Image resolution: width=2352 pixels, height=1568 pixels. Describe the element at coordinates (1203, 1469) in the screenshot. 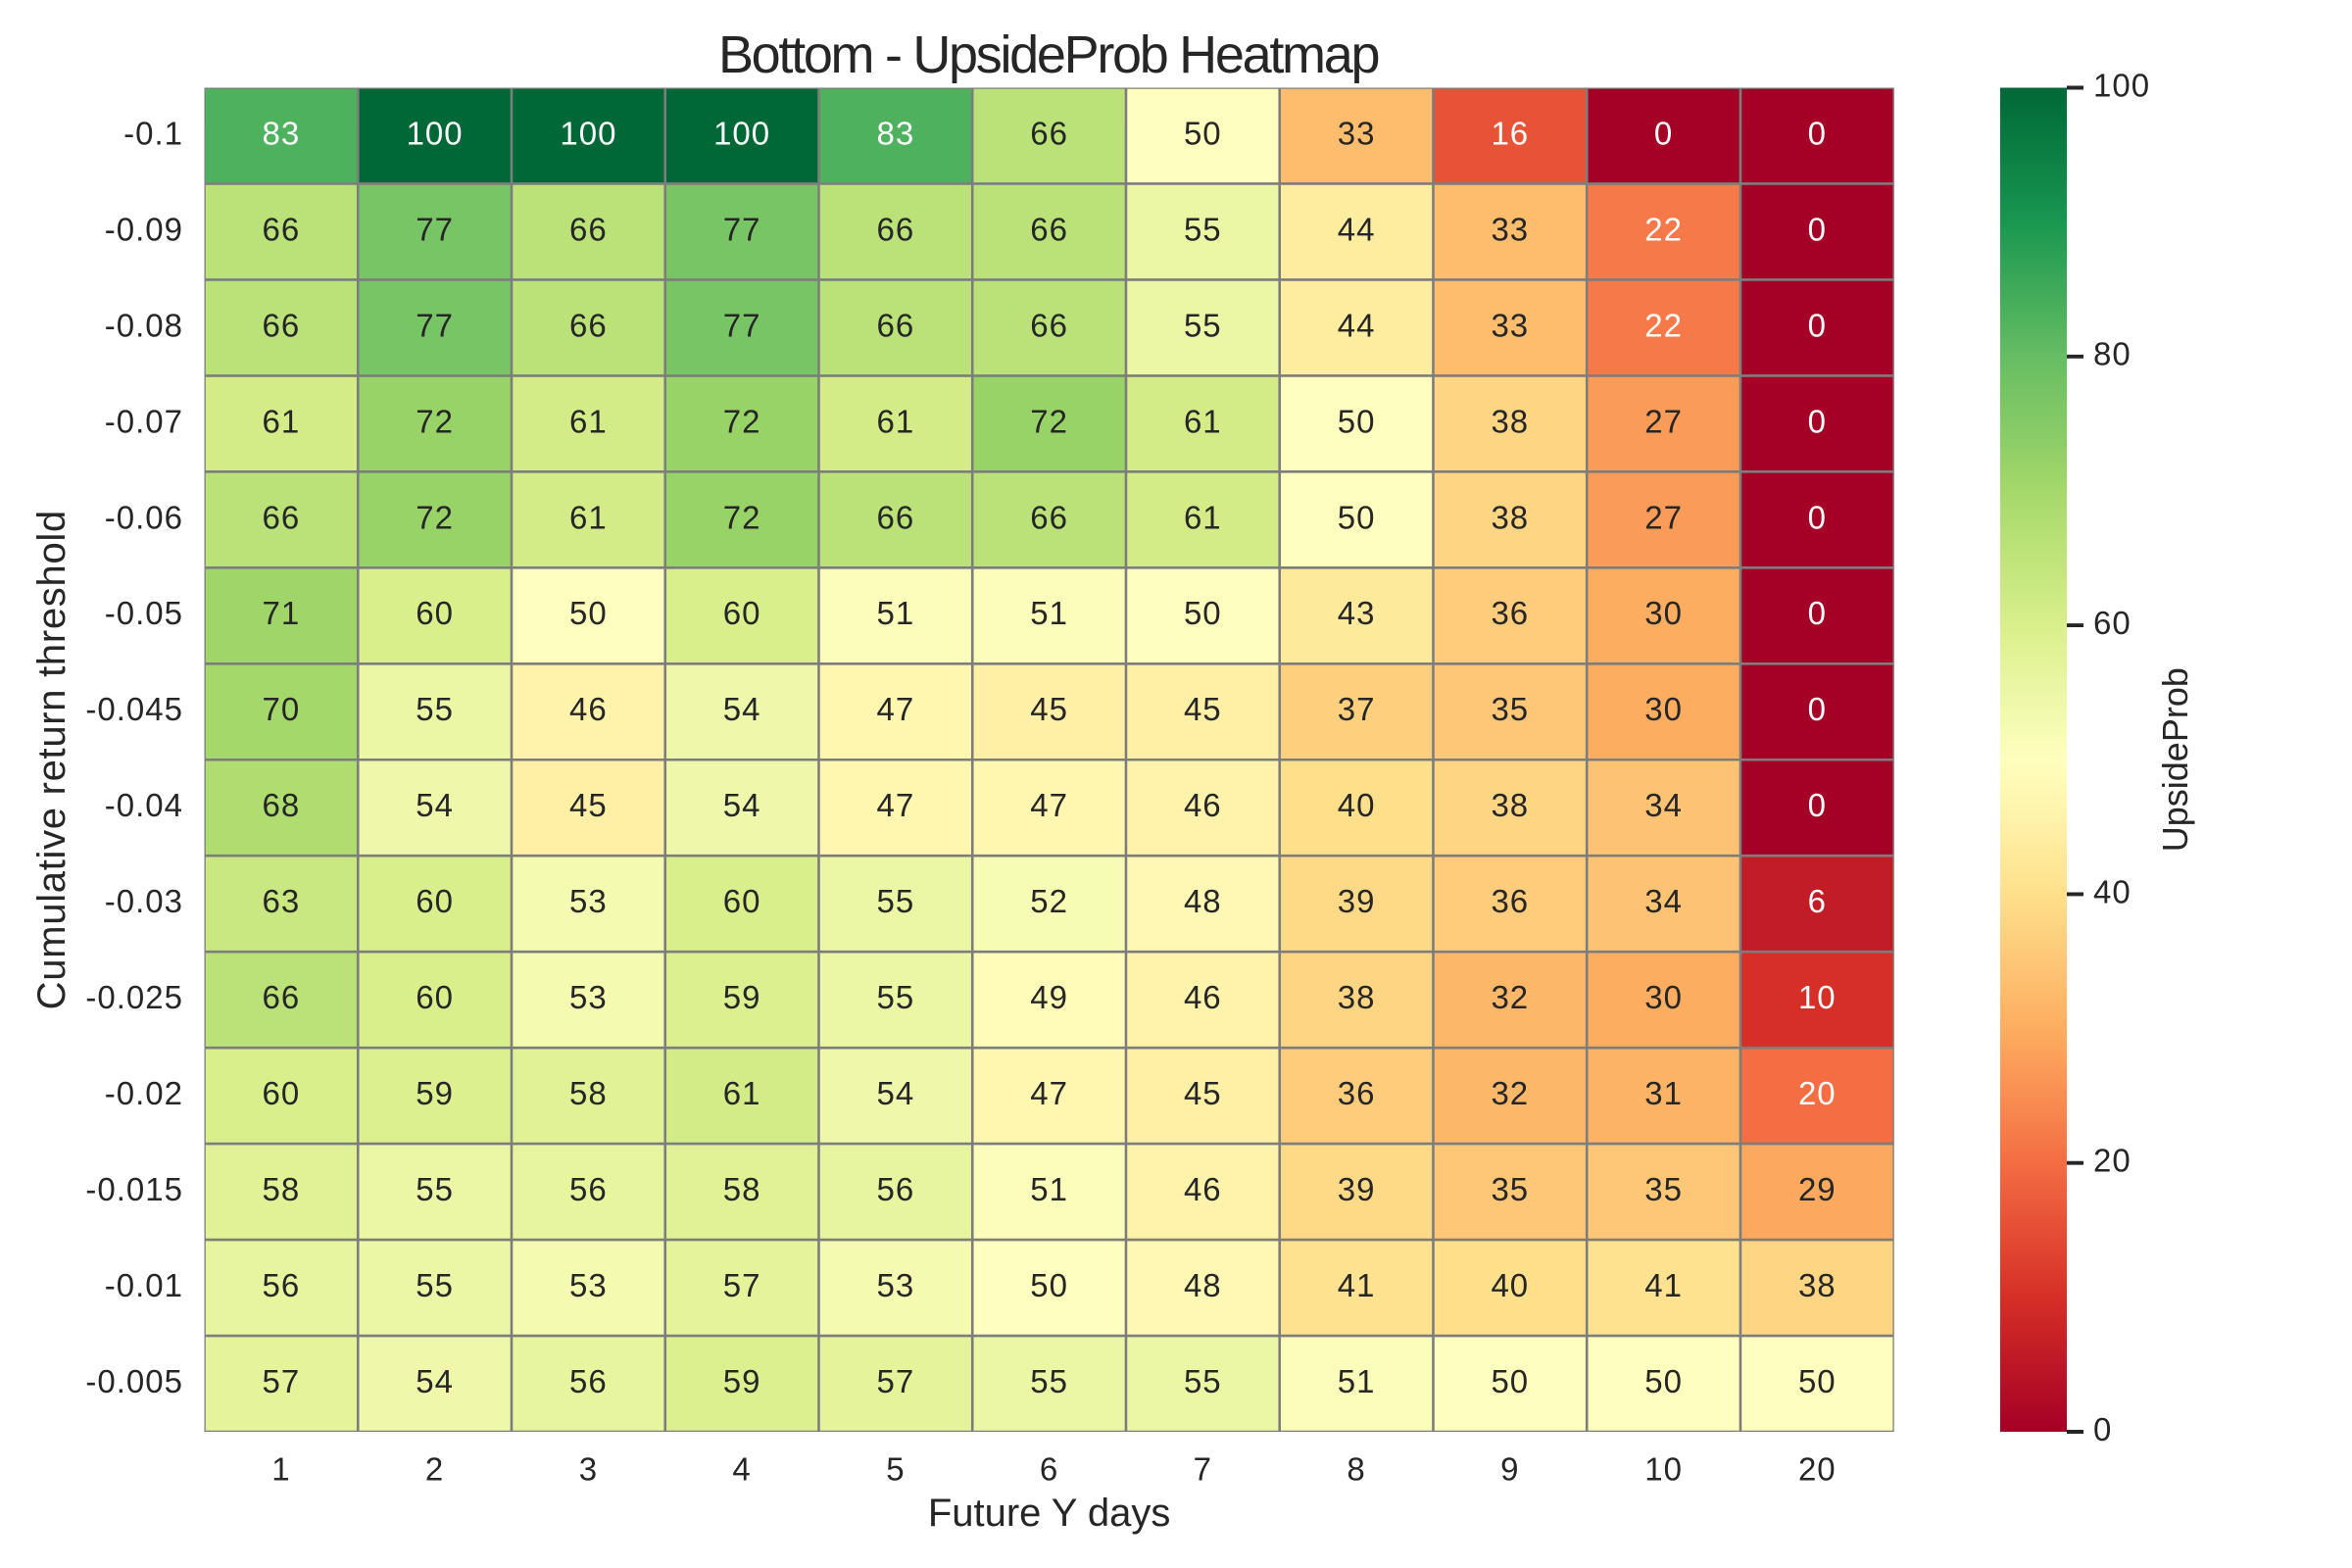

I see `svg-text: 7` at that location.